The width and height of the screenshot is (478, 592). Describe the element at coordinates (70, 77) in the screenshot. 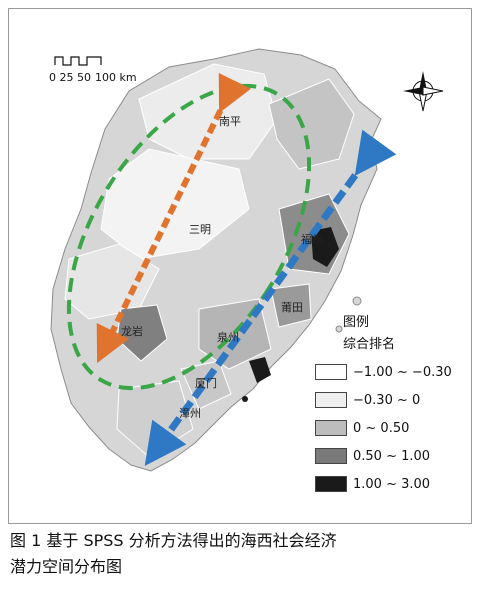

I see `scale-ticks-label: 0 25 50` at that location.